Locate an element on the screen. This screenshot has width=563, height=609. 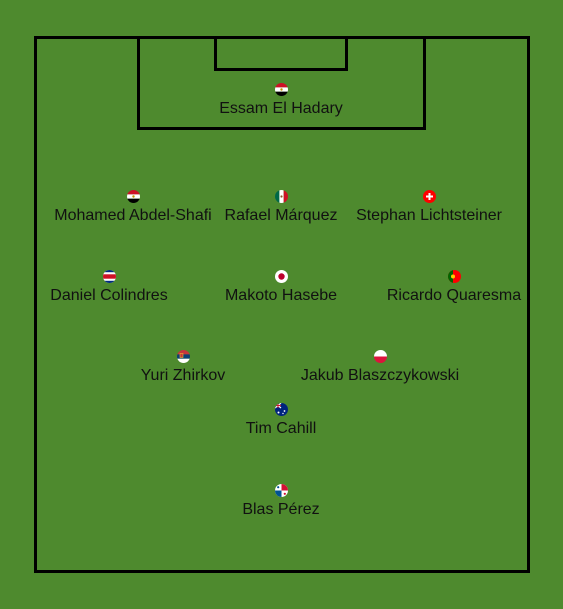
player-marker: Essam El Hadary is located at coordinates (281, 100).